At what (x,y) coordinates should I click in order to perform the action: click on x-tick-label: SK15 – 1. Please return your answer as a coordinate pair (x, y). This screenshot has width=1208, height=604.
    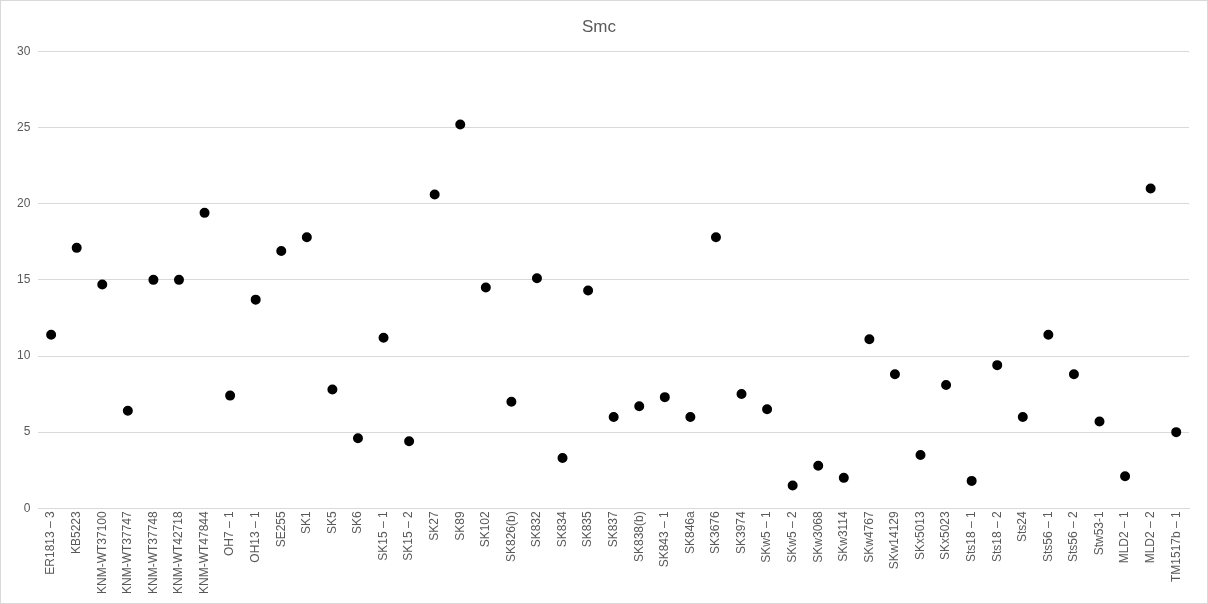
    Looking at the image, I should click on (382, 535).